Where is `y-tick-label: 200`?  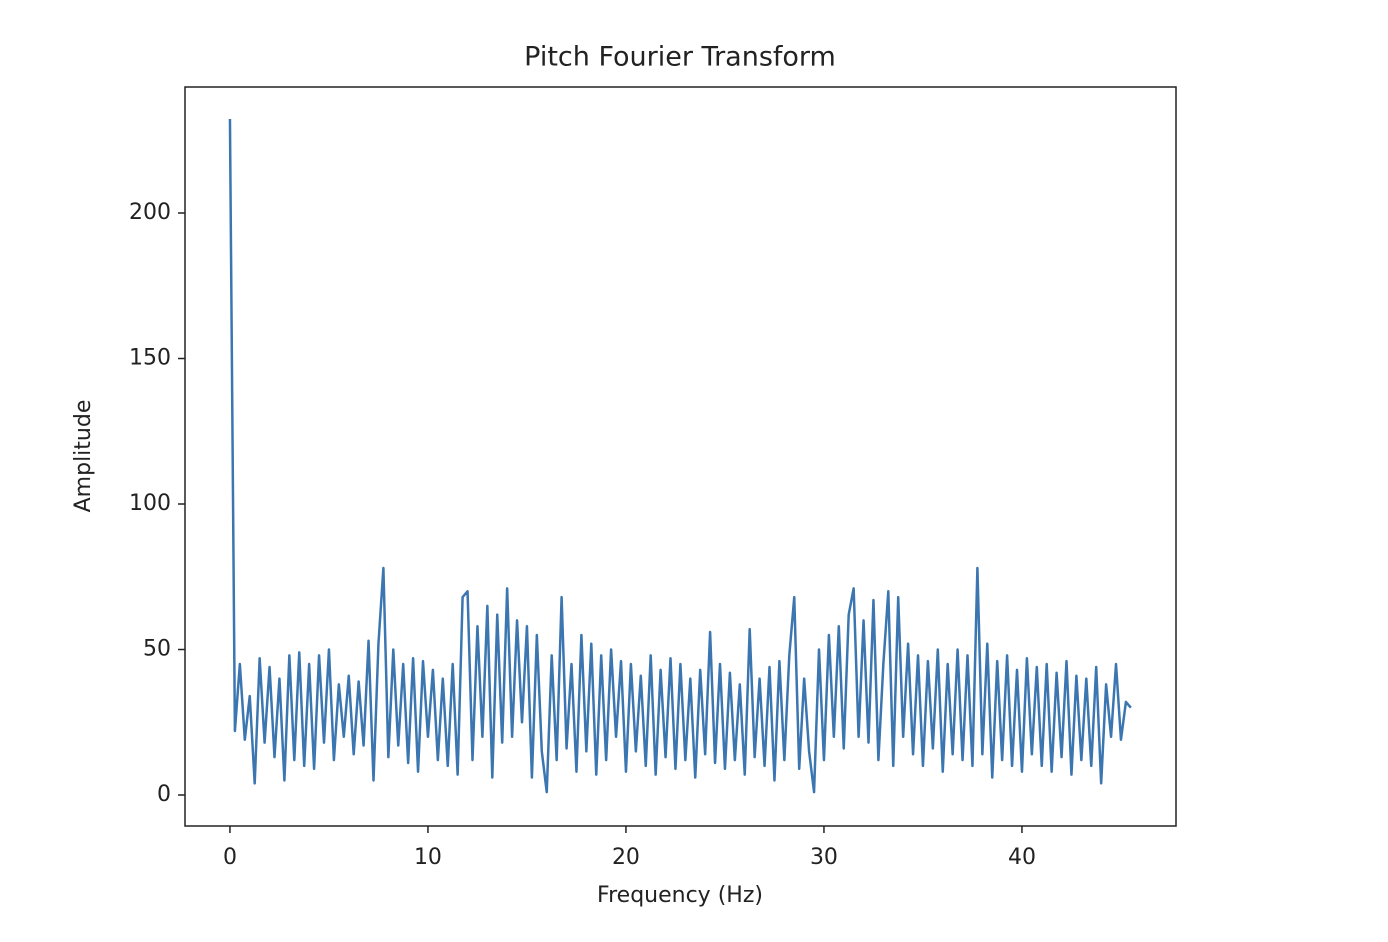 y-tick-label: 200 is located at coordinates (150, 212).